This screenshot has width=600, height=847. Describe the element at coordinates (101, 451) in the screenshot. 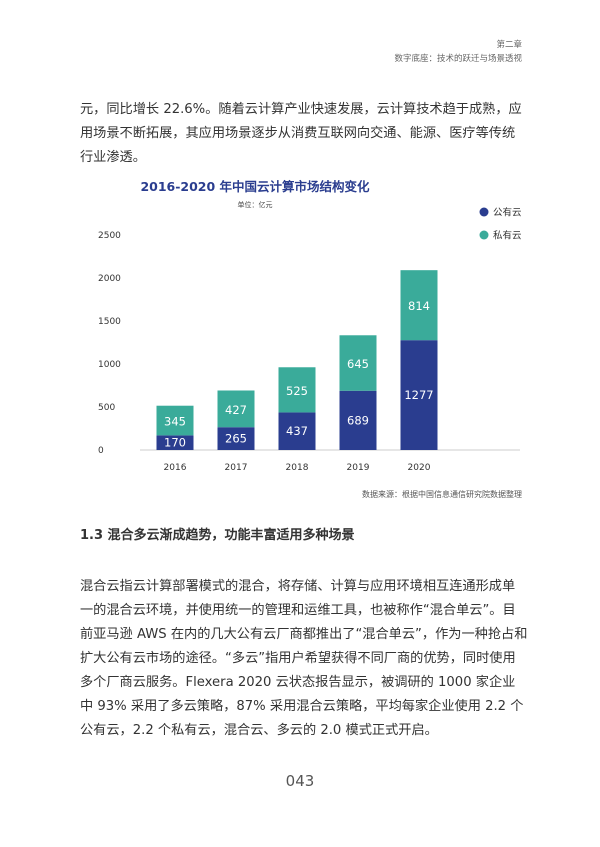

I see `y-tick-label: 0` at that location.